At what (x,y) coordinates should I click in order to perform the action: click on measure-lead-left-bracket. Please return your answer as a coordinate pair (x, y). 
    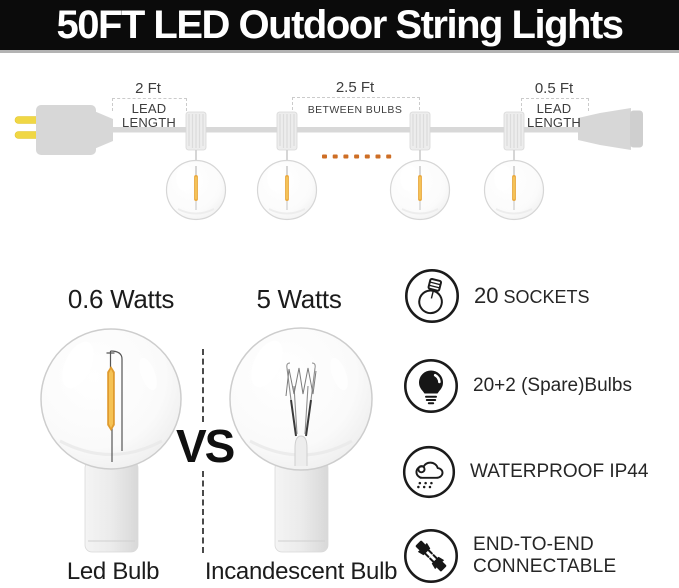
    Looking at the image, I should click on (149, 104).